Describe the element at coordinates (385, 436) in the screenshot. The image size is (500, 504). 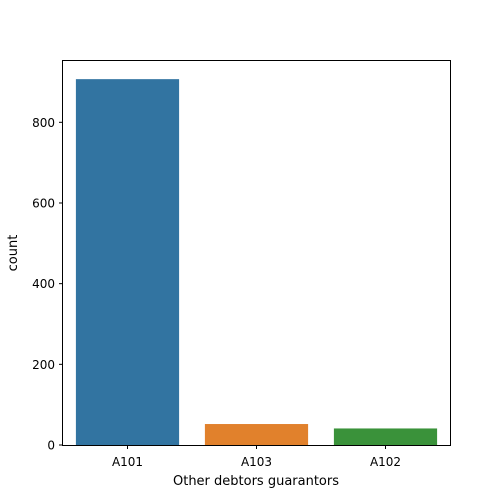
I see `bar-a102` at that location.